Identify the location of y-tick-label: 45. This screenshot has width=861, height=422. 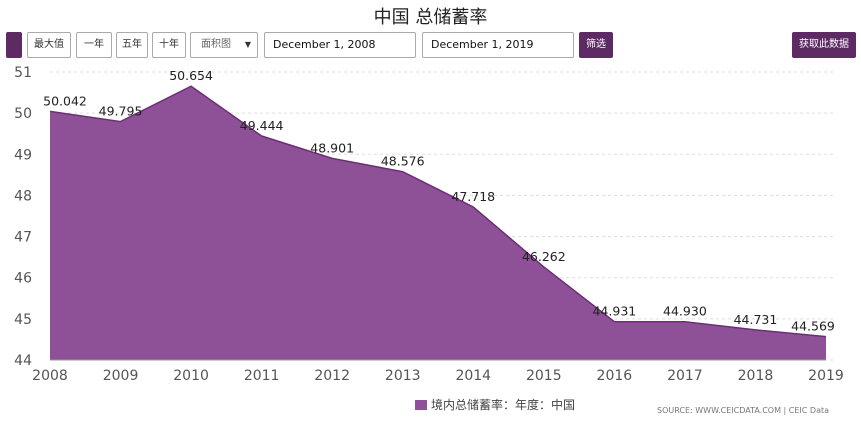
(23, 320).